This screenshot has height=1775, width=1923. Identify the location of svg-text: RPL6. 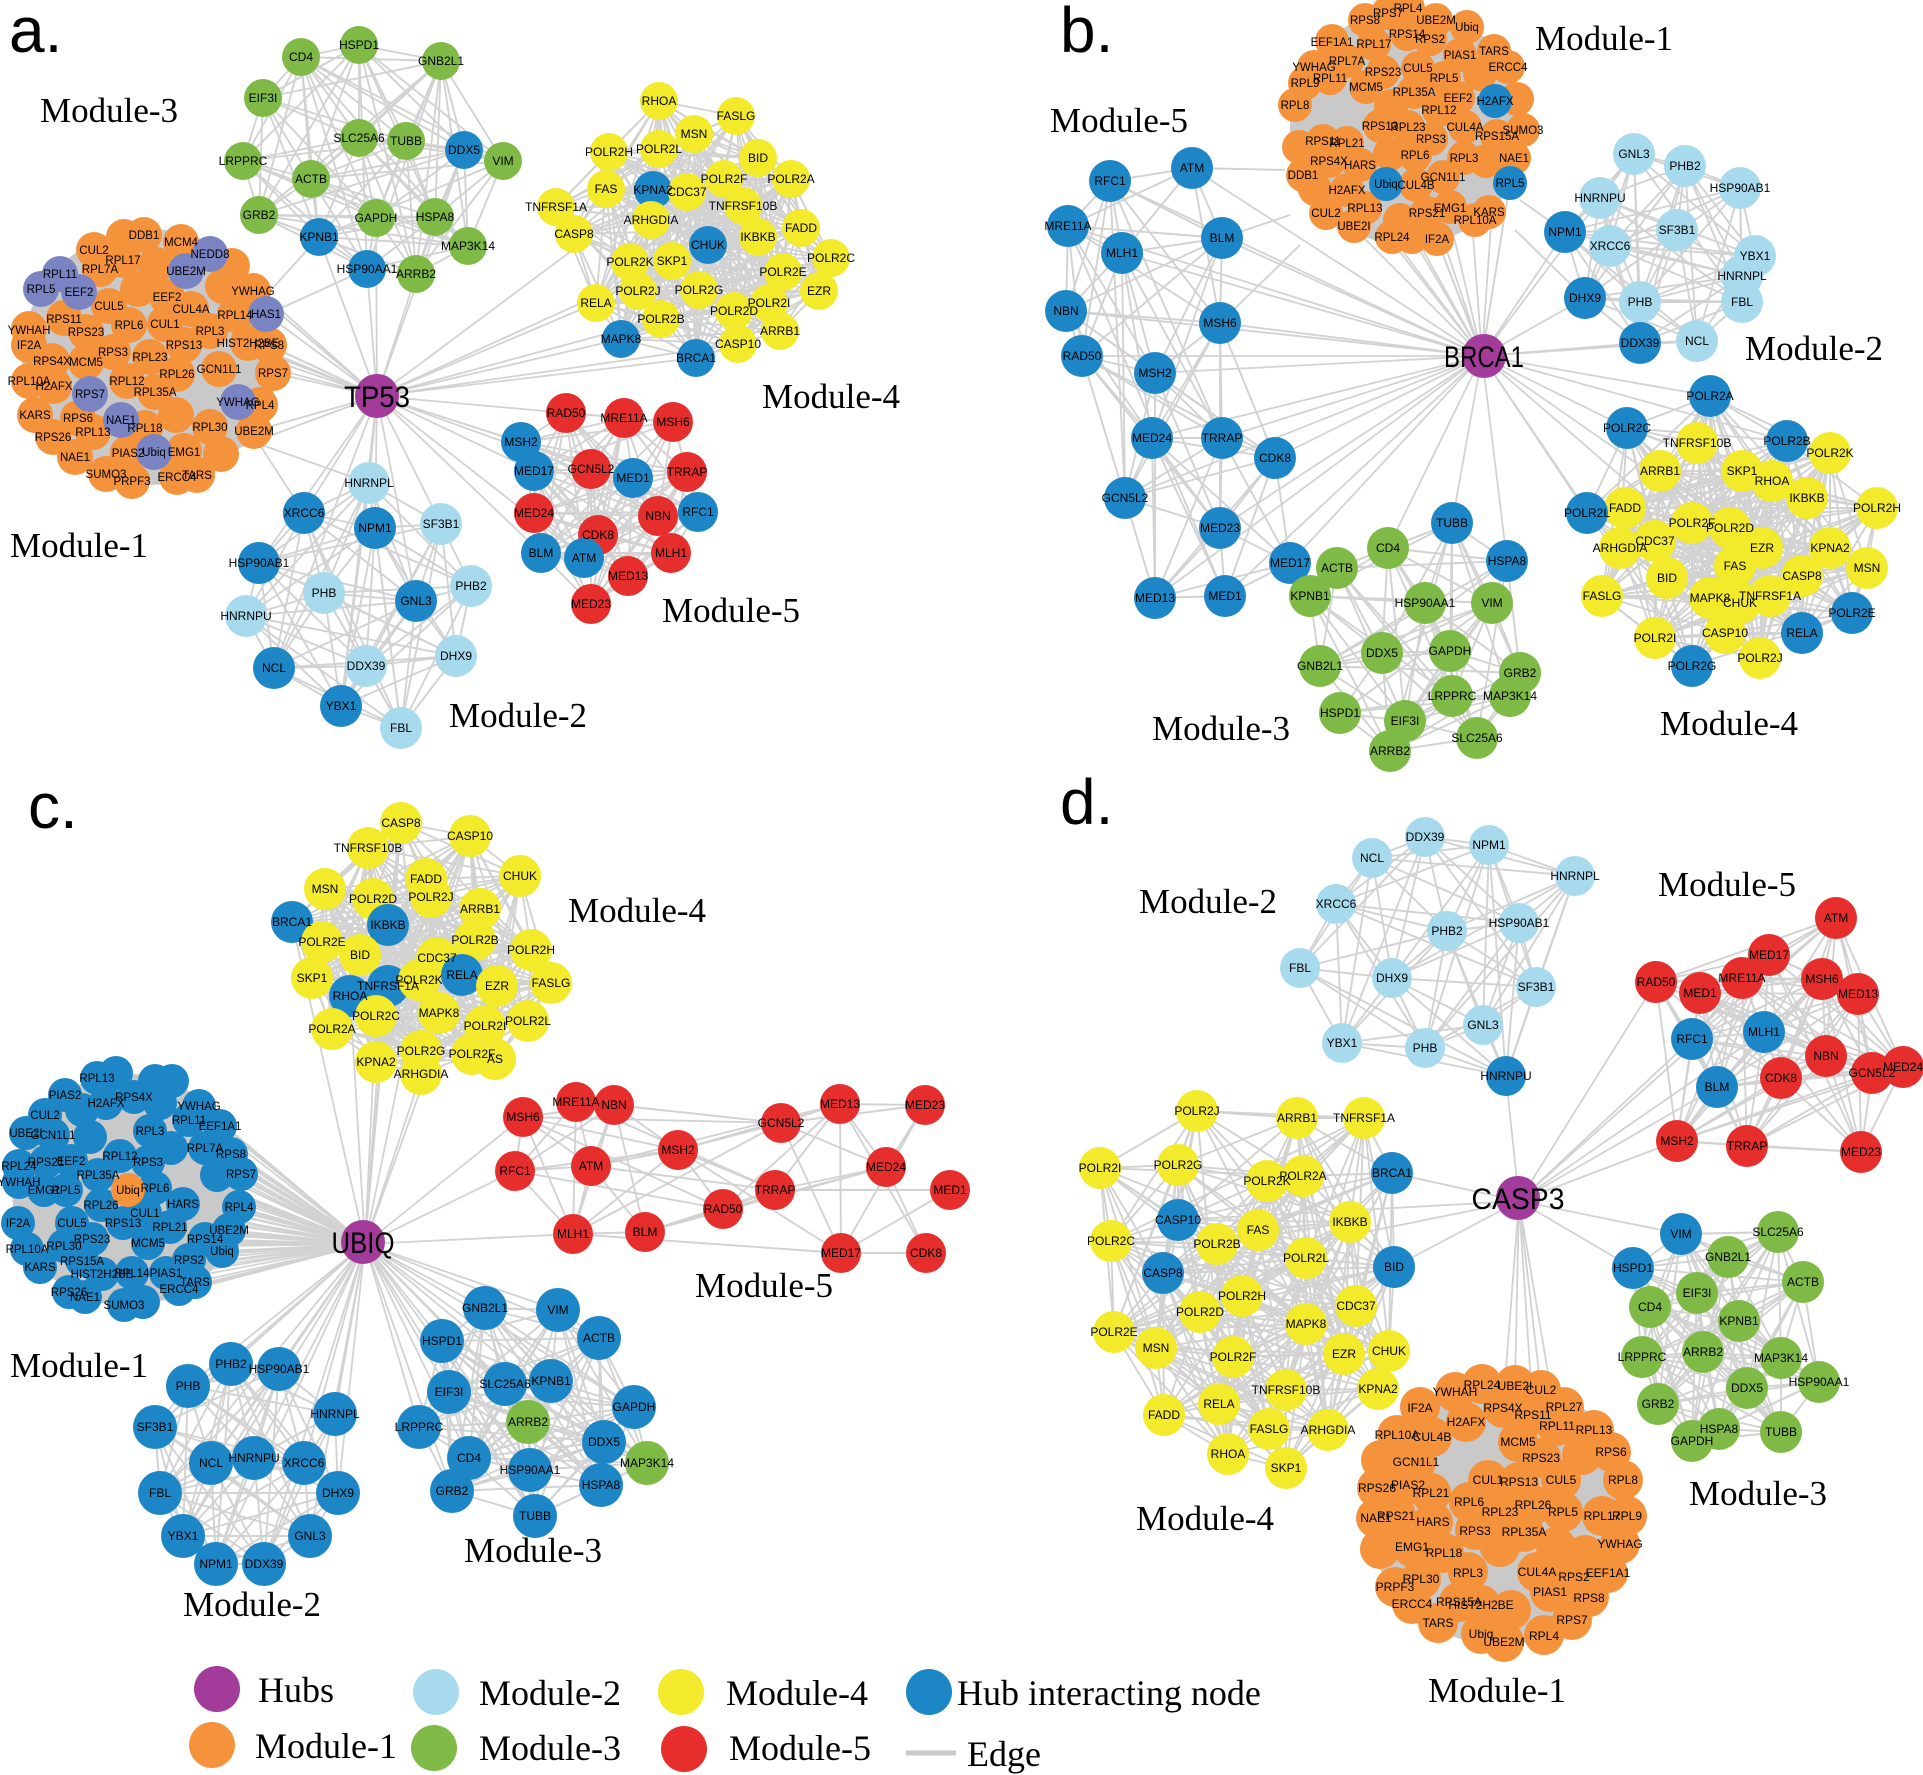
(155, 1189).